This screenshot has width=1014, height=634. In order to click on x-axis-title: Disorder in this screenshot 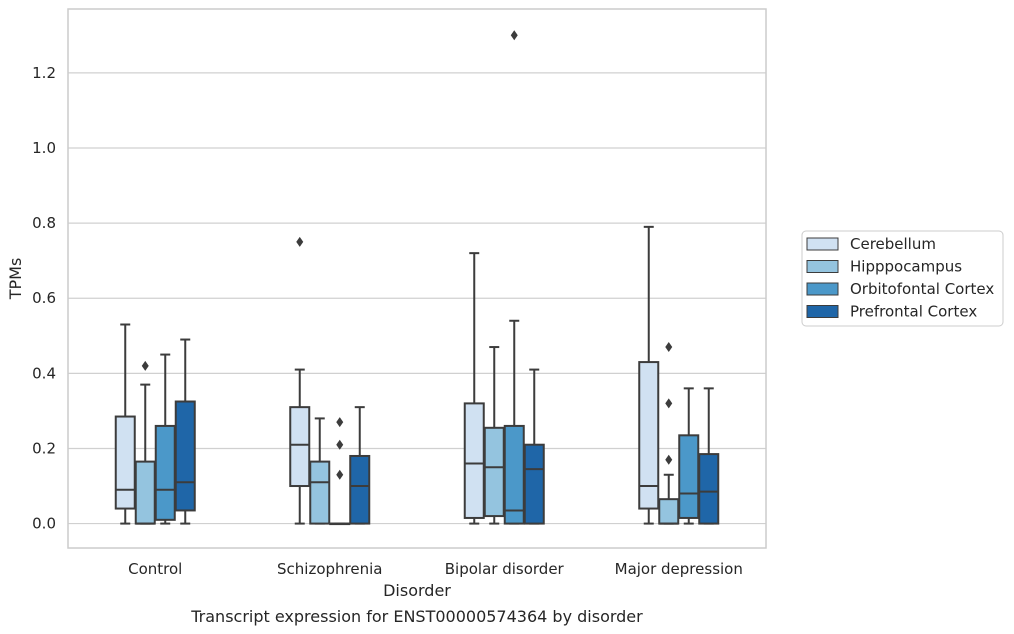, I will do `click(417, 590)`.